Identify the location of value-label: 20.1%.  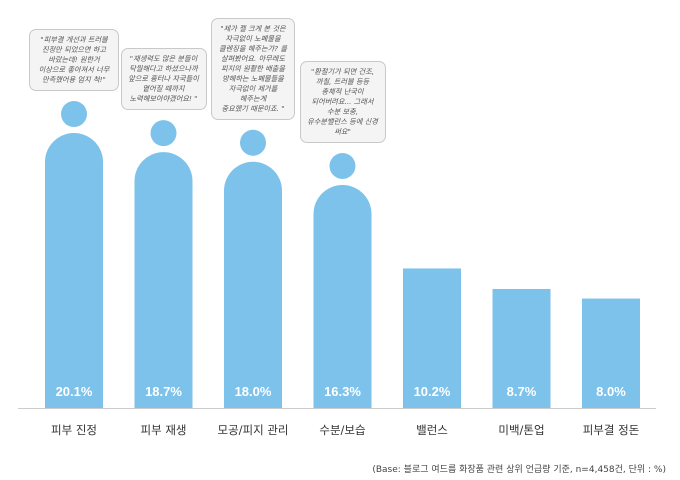
(74, 391).